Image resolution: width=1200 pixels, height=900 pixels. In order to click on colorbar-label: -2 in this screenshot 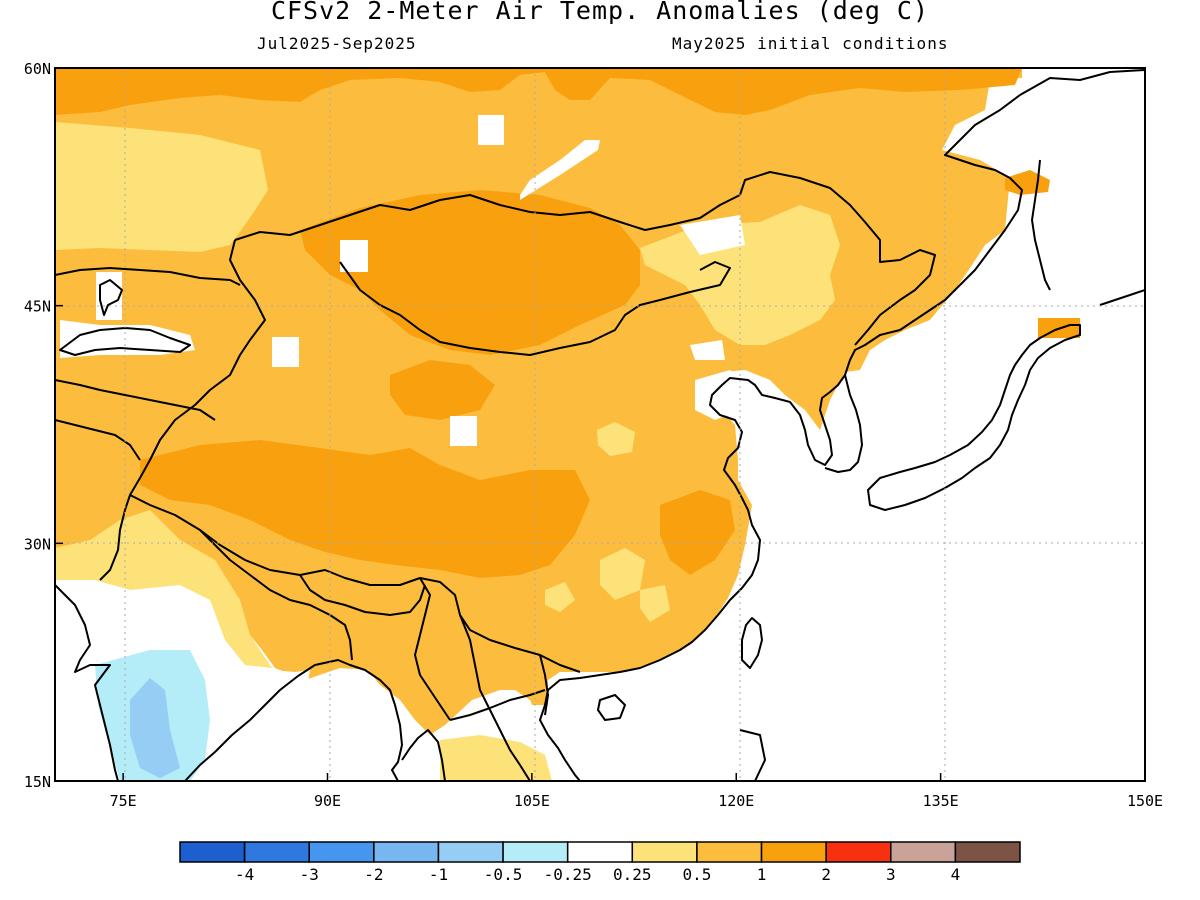, I will do `click(373, 874)`.